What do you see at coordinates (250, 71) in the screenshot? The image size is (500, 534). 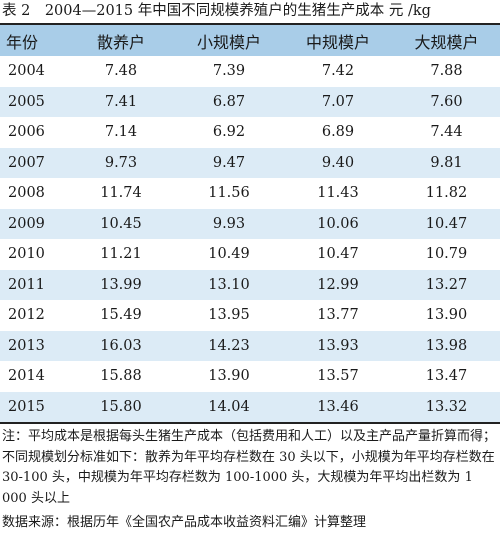 I see `table-row: 2004 7.48 7.39 7.42 7.88` at bounding box center [250, 71].